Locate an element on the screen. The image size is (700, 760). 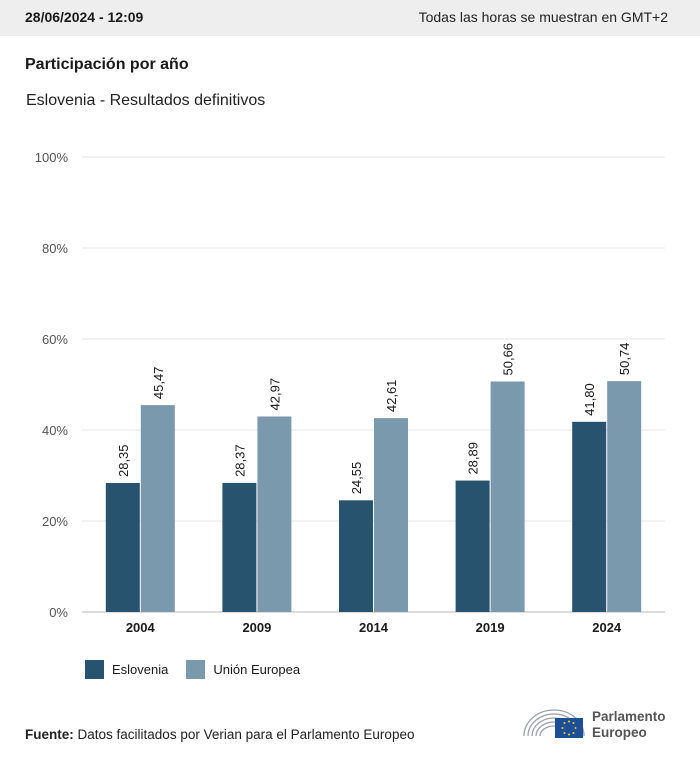
x-tick-label: 2024 is located at coordinates (607, 627).